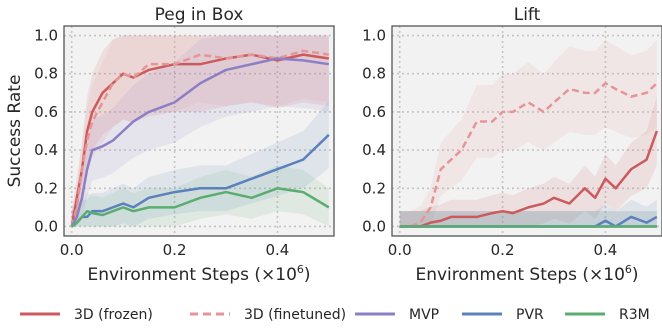 This screenshot has height=330, width=662. I want to click on series-line-pvr, so click(200, 180).